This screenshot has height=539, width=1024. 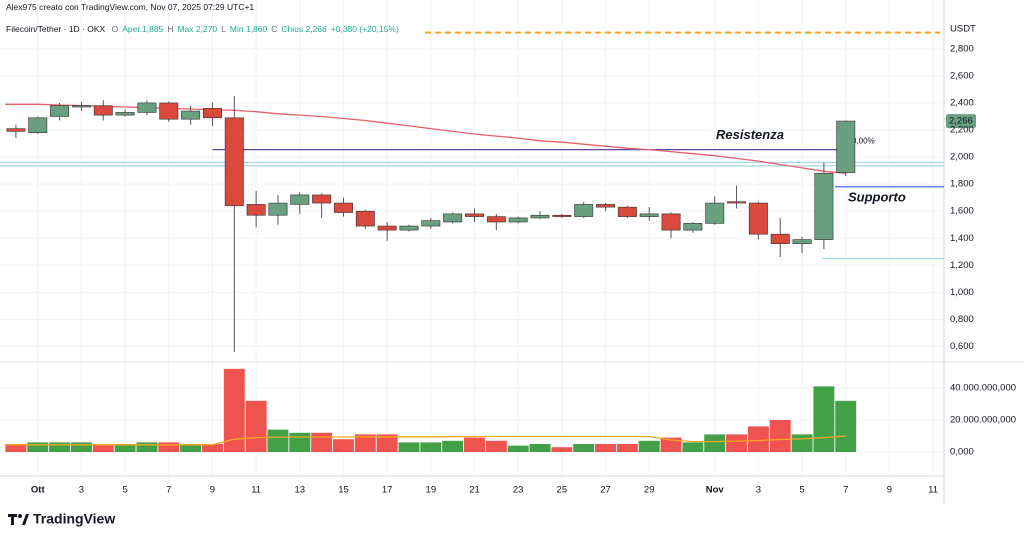 What do you see at coordinates (963, 29) in the screenshot?
I see `currency-label: USDT` at bounding box center [963, 29].